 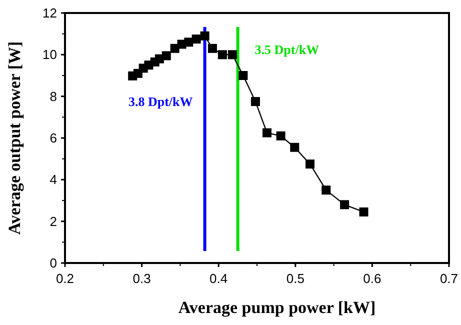 What do you see at coordinates (53, 96) in the screenshot?
I see `y-tick-label: 8` at bounding box center [53, 96].